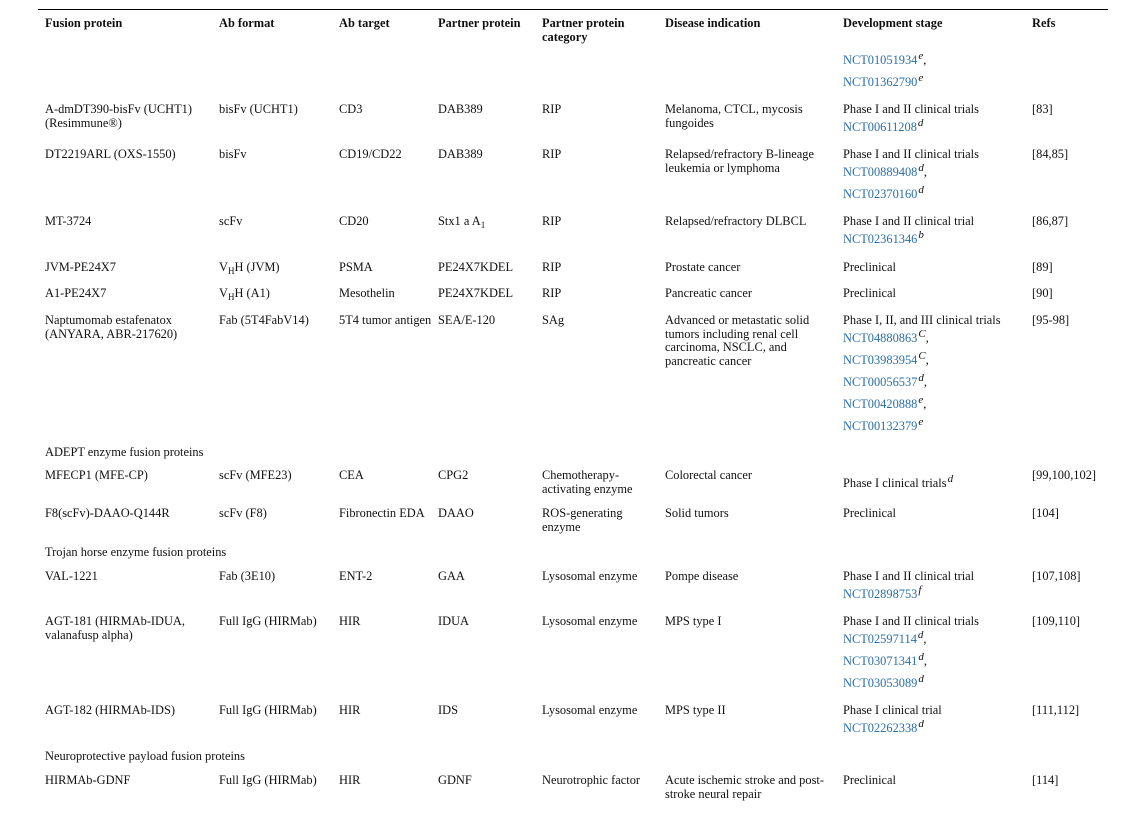 This screenshot has width=1134, height=825. Describe the element at coordinates (1042, 109) in the screenshot. I see `table-cell-refs: [83]` at that location.